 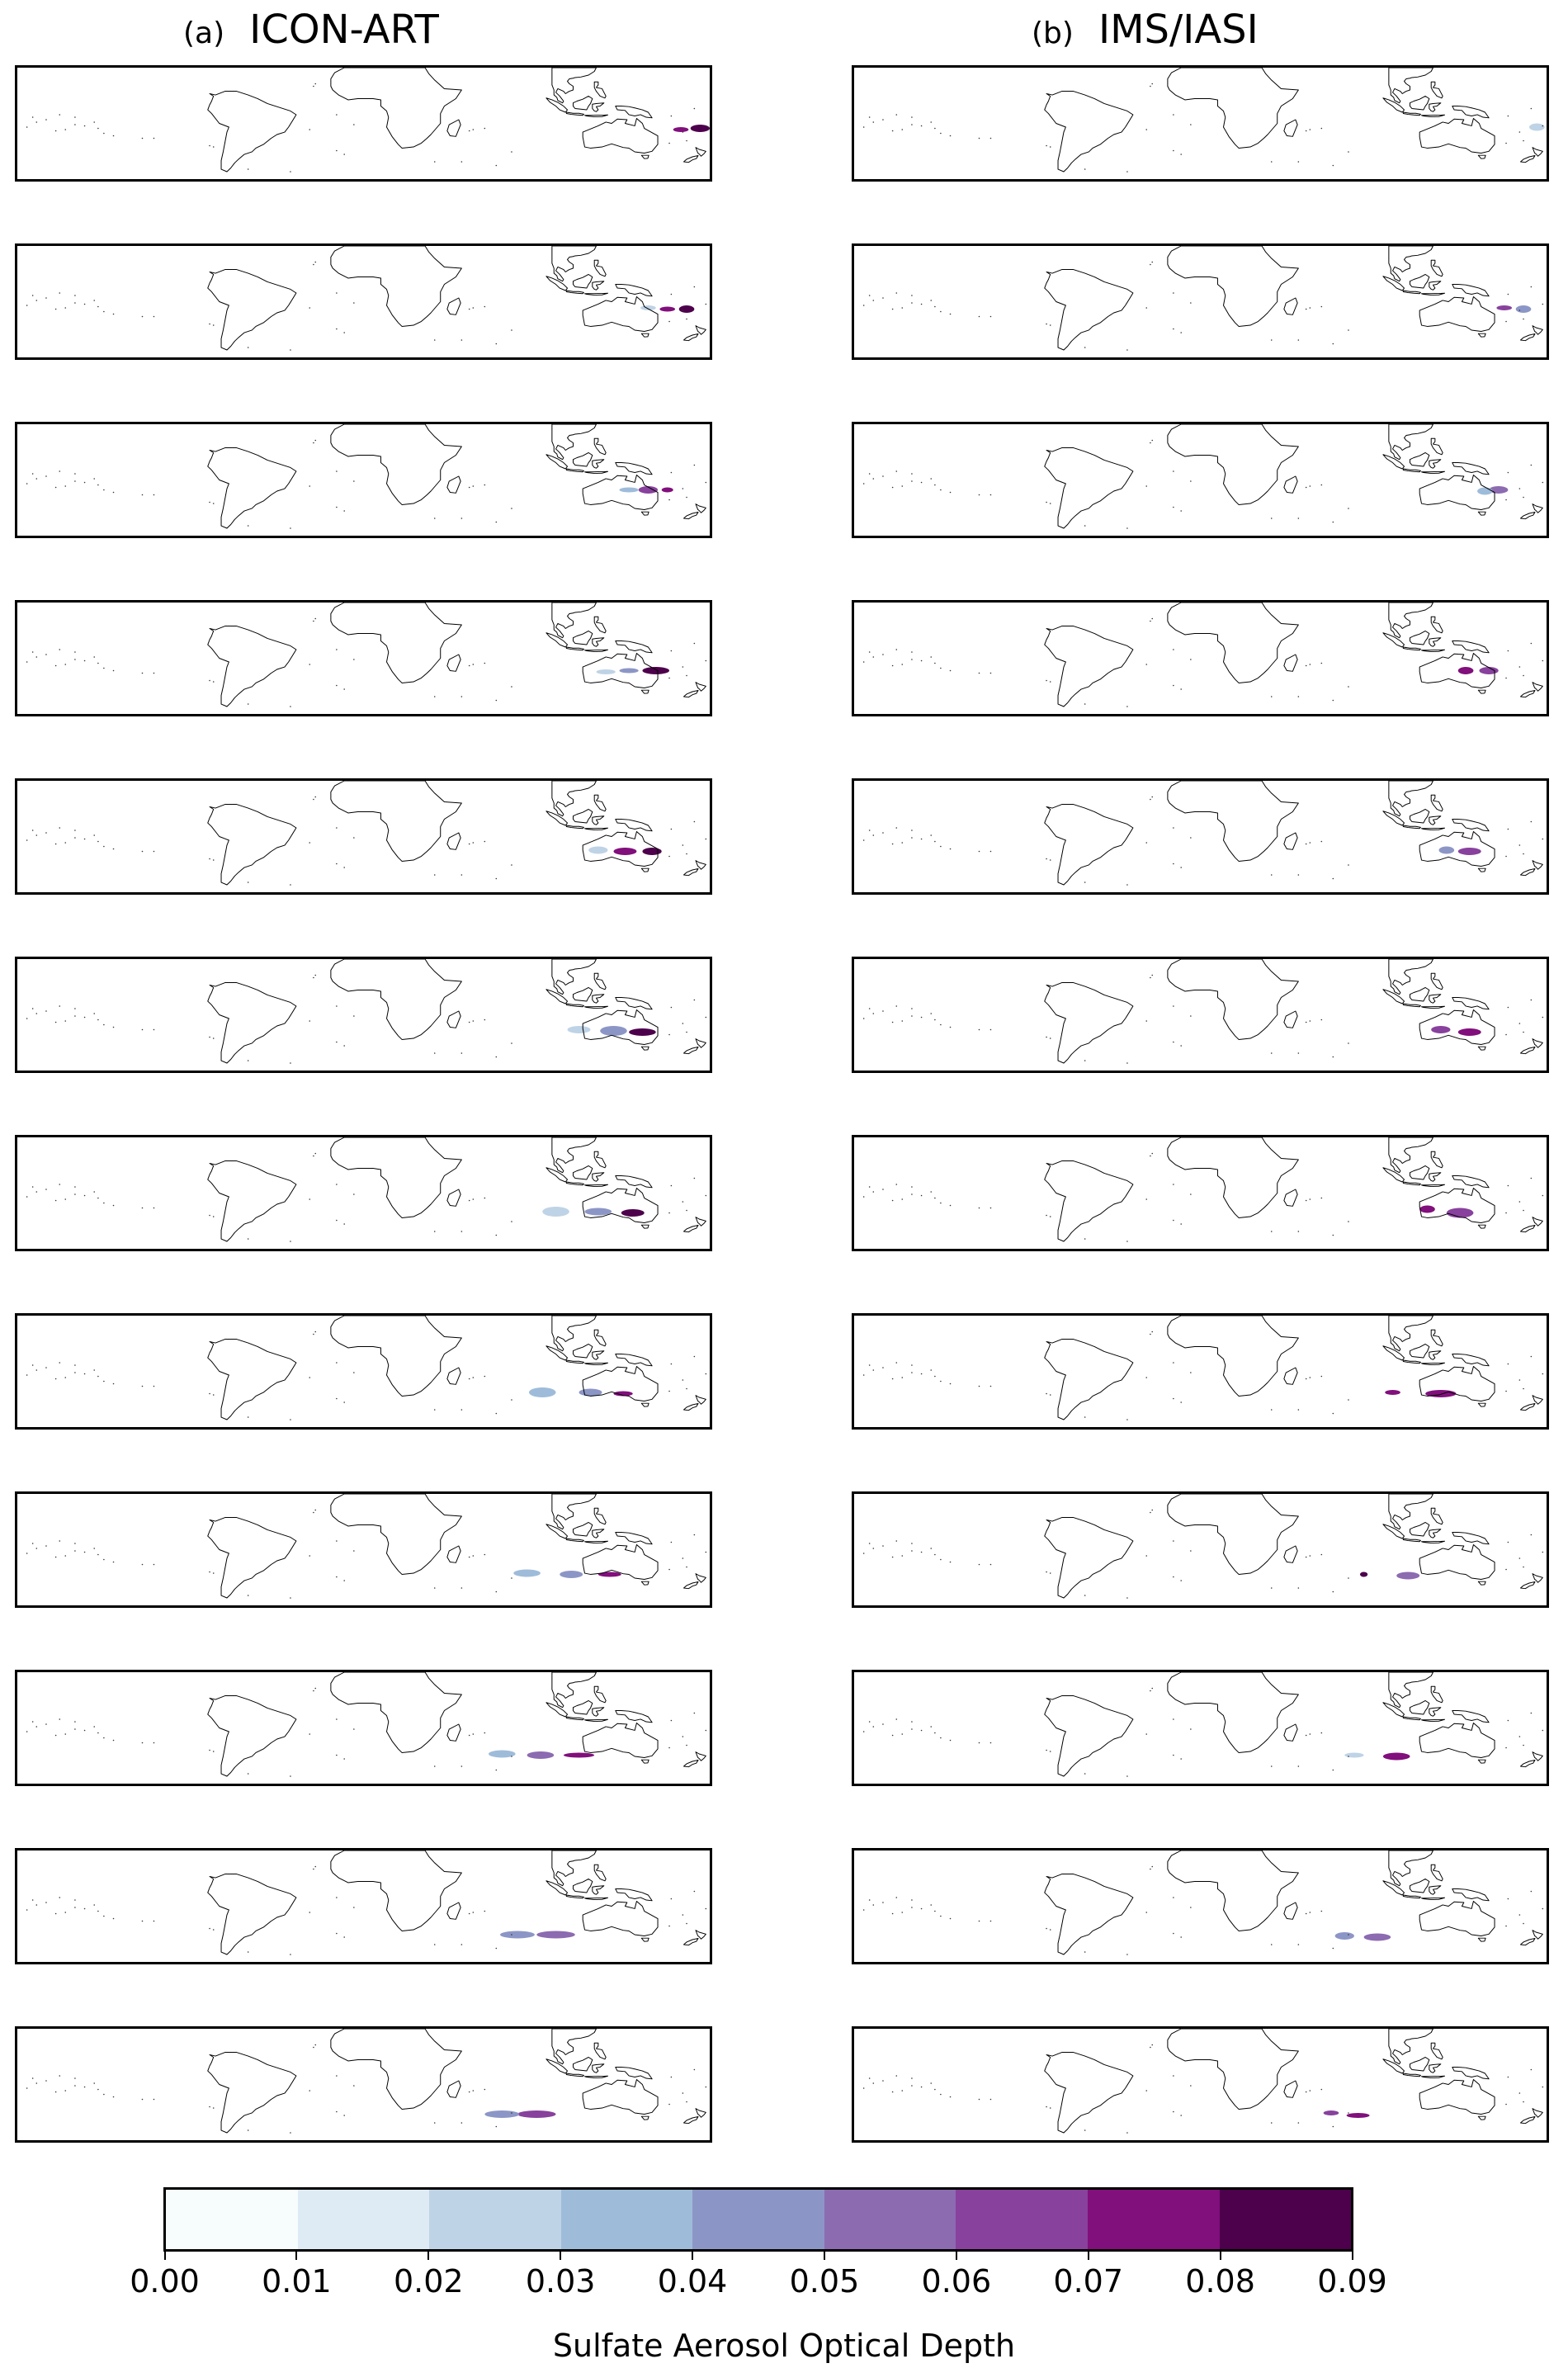 What do you see at coordinates (644, 156) in the screenshot?
I see `coastline-tasmania` at bounding box center [644, 156].